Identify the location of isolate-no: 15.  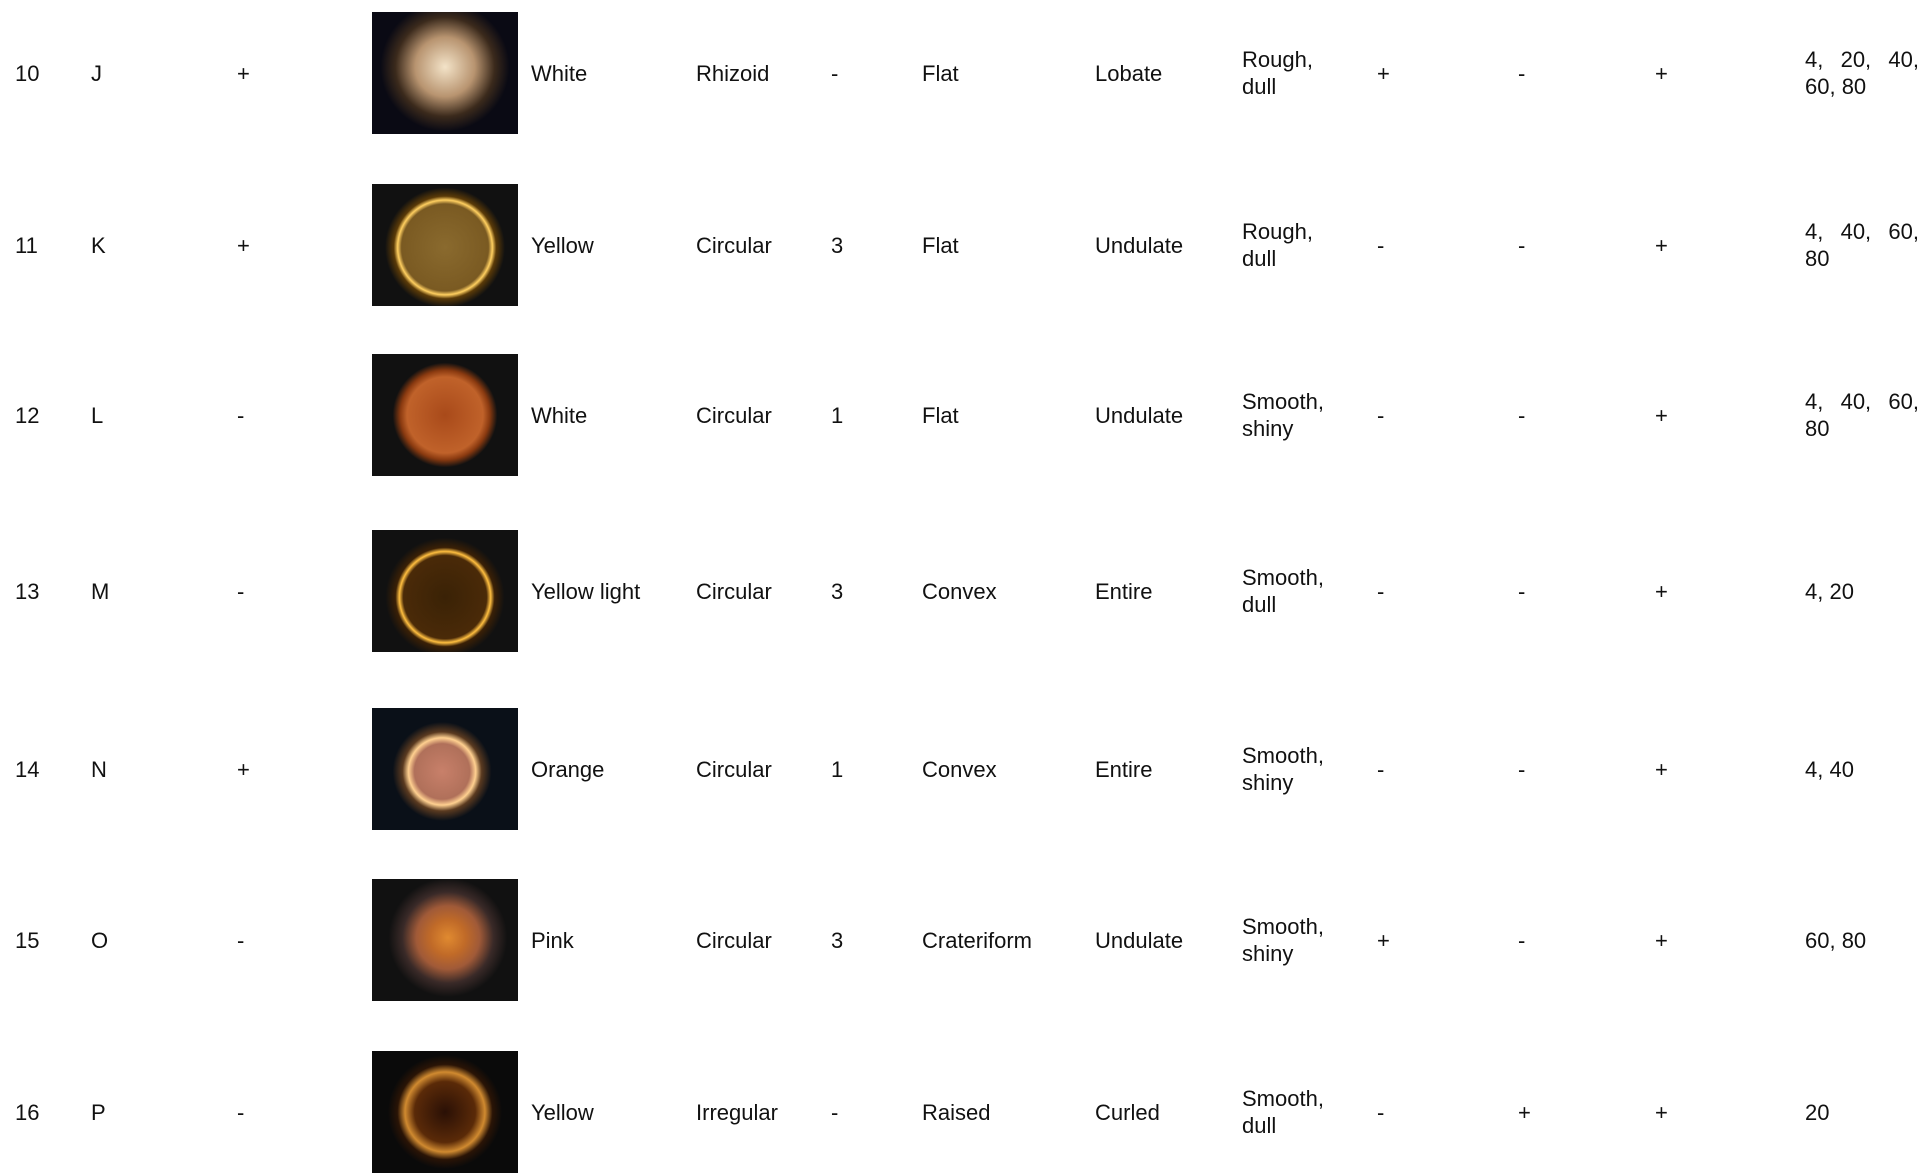
(27, 940).